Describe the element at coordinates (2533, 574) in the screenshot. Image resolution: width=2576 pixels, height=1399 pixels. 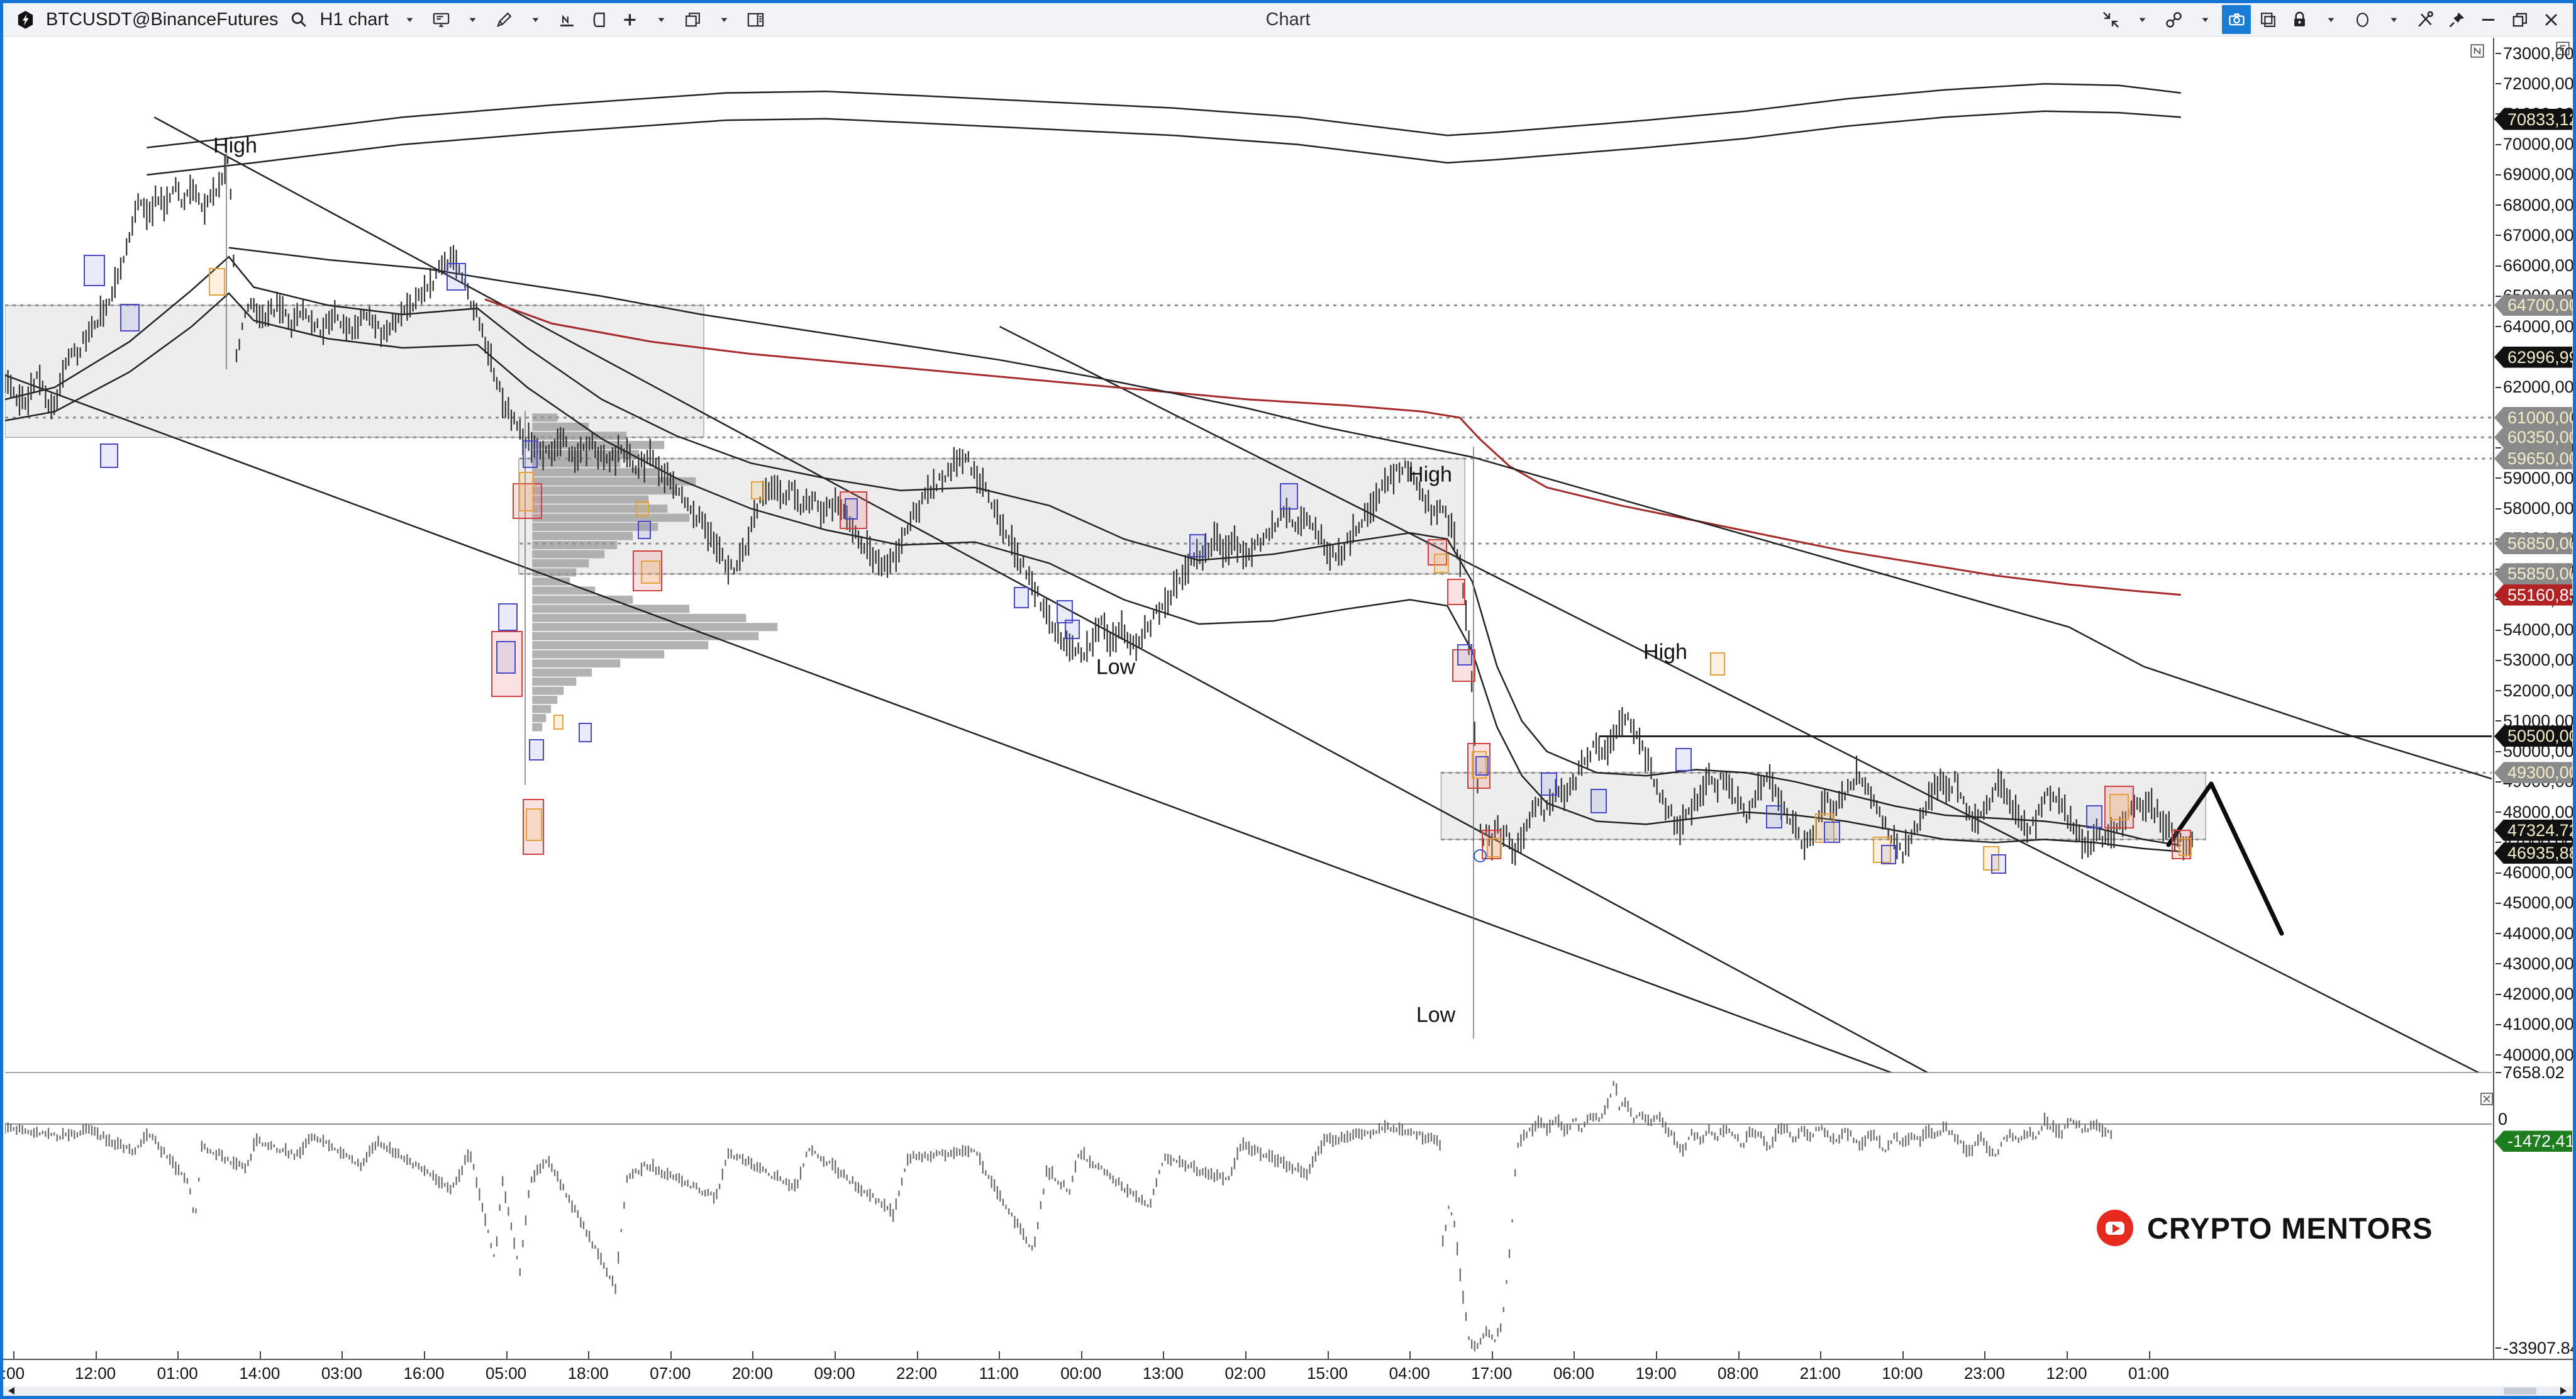
I see `price-label-55850,00: 55850,00` at that location.